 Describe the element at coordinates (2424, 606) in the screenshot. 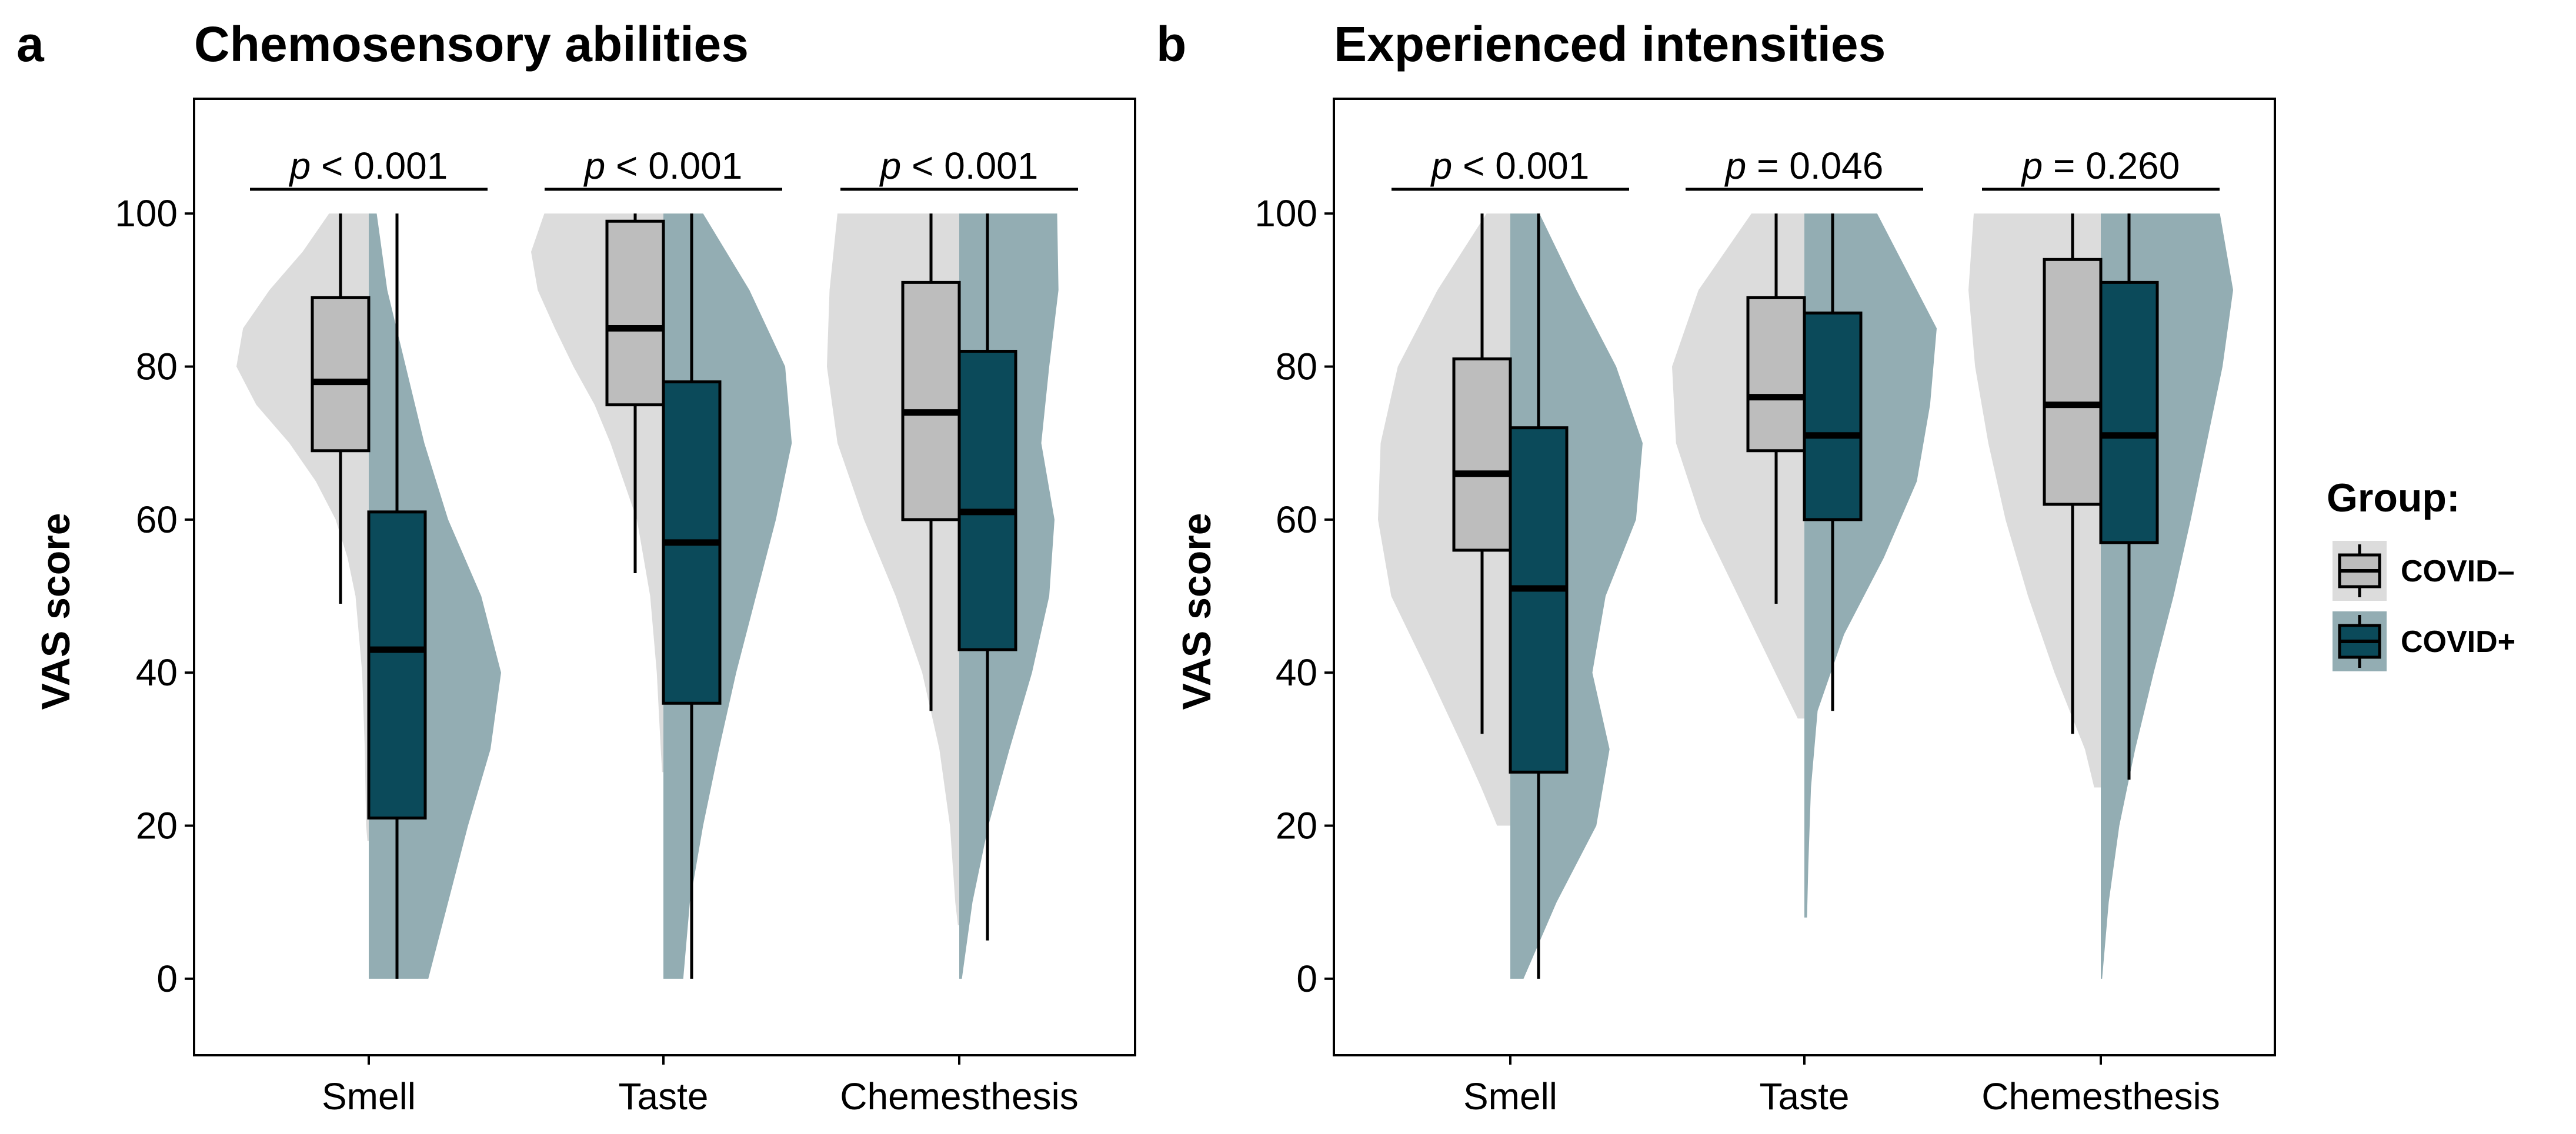

I see `legend-items: COVID– COVID+` at that location.